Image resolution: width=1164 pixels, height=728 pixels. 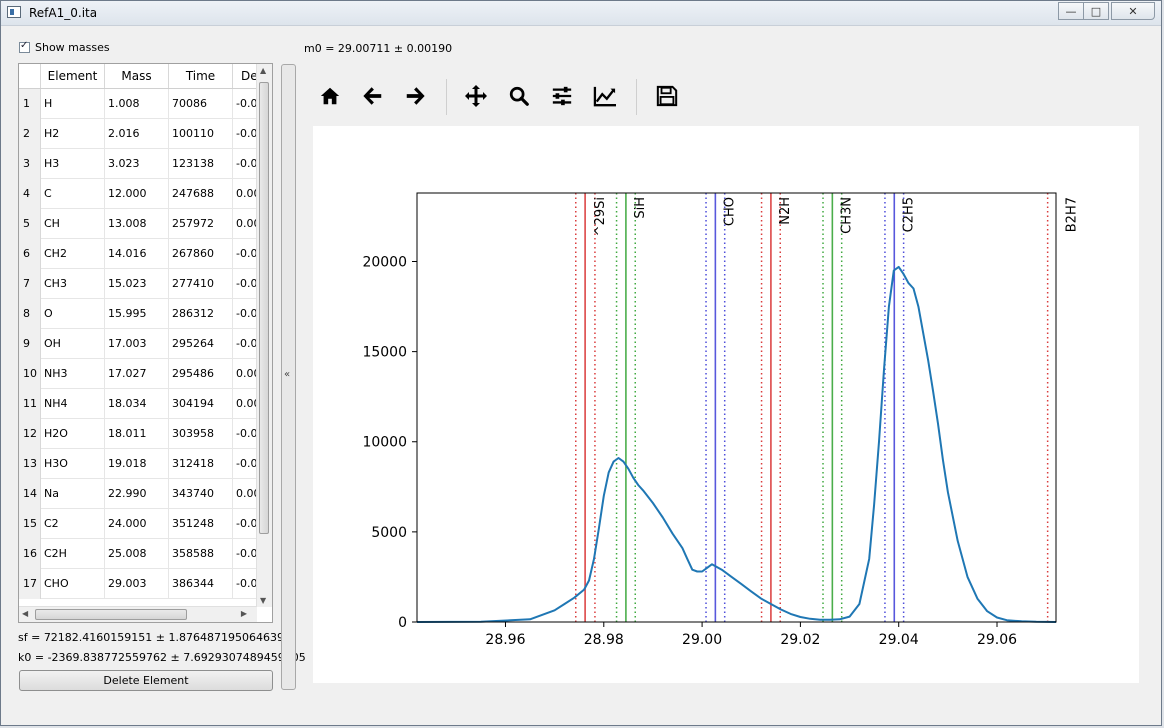 What do you see at coordinates (245, 76) in the screenshot?
I see `column-header-de: De` at bounding box center [245, 76].